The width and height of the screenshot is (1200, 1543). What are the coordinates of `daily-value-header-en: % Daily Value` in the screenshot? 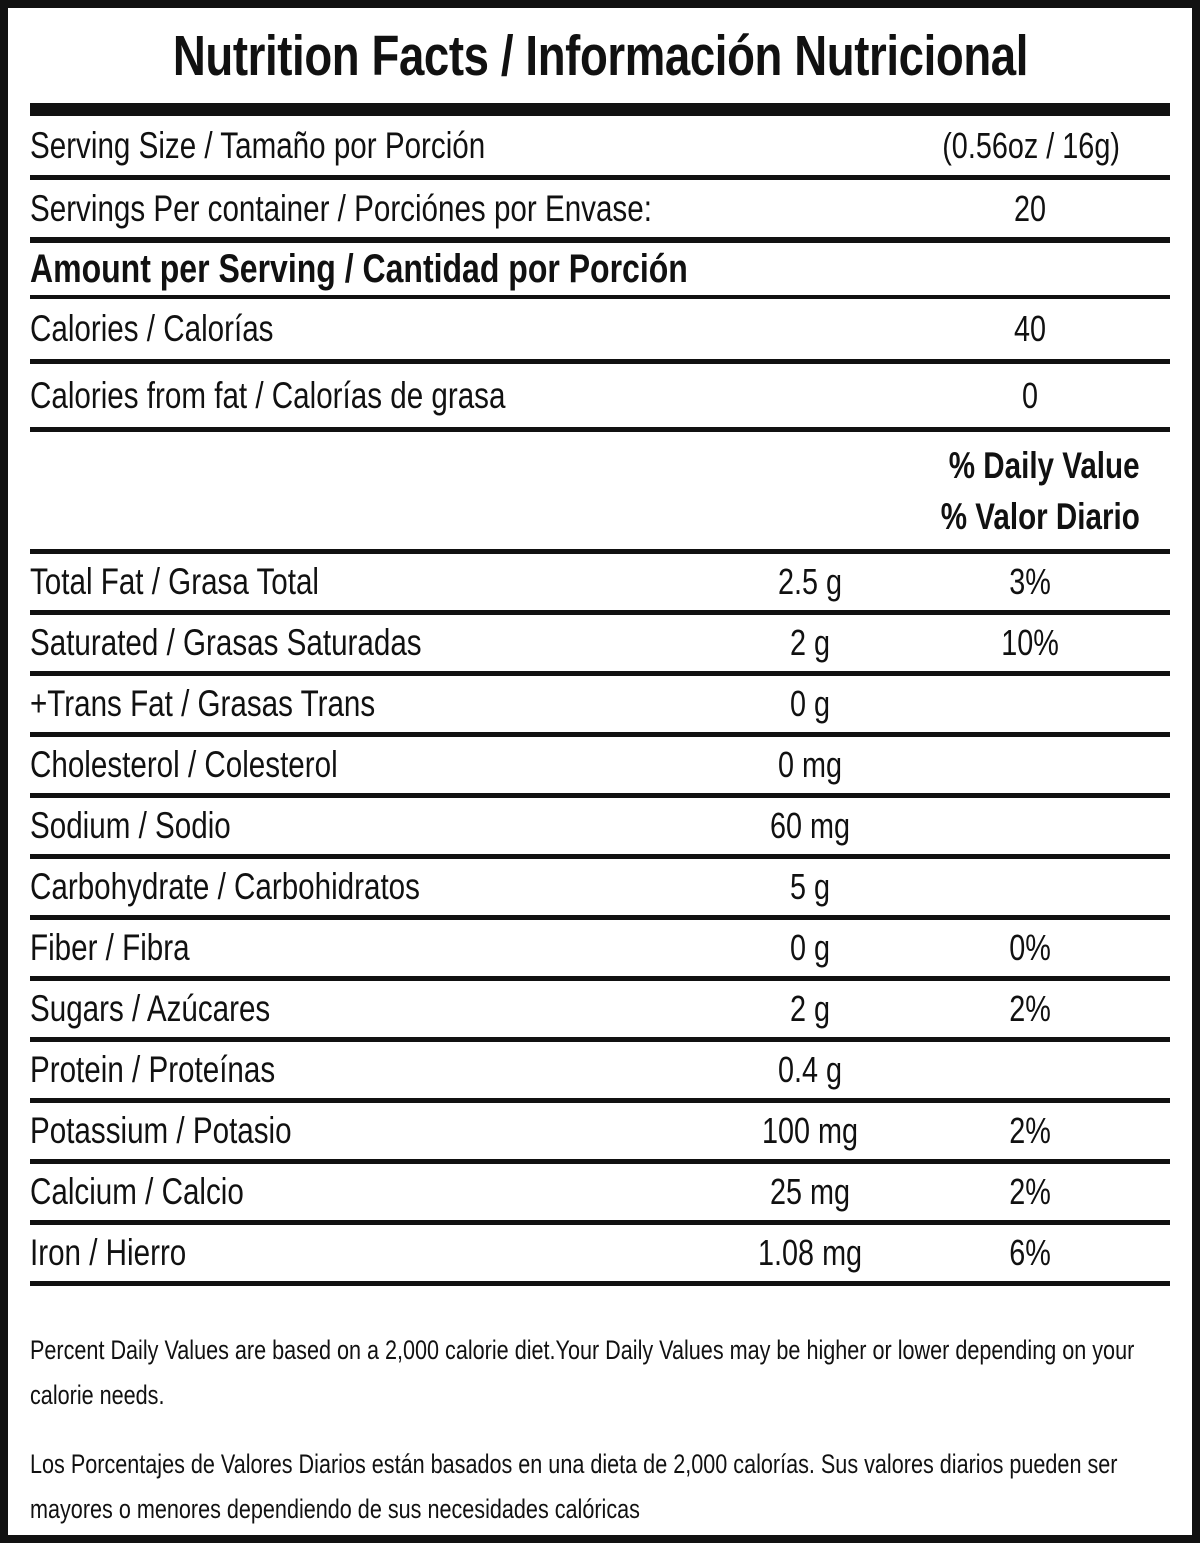 It's located at (1044, 465).